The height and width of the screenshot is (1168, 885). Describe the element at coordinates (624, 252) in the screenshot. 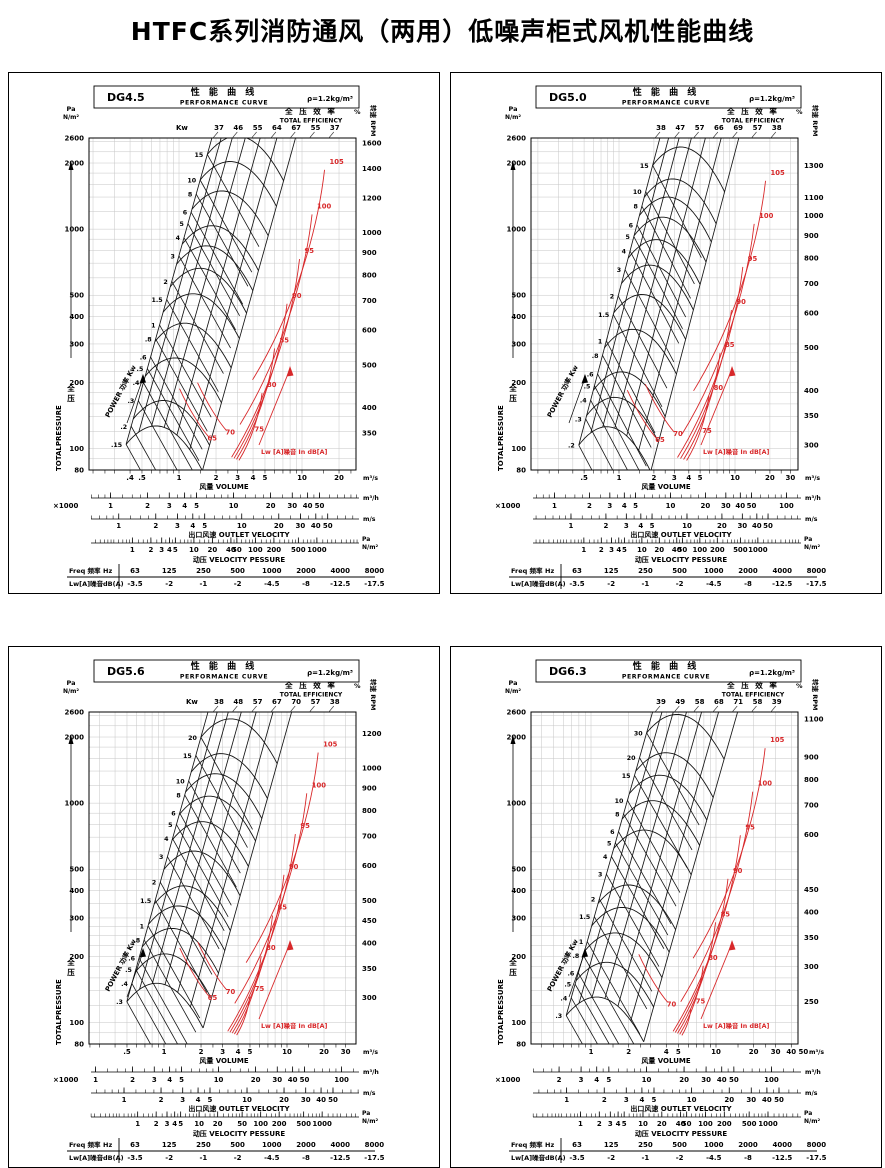

I see `kw-label: 4` at that location.